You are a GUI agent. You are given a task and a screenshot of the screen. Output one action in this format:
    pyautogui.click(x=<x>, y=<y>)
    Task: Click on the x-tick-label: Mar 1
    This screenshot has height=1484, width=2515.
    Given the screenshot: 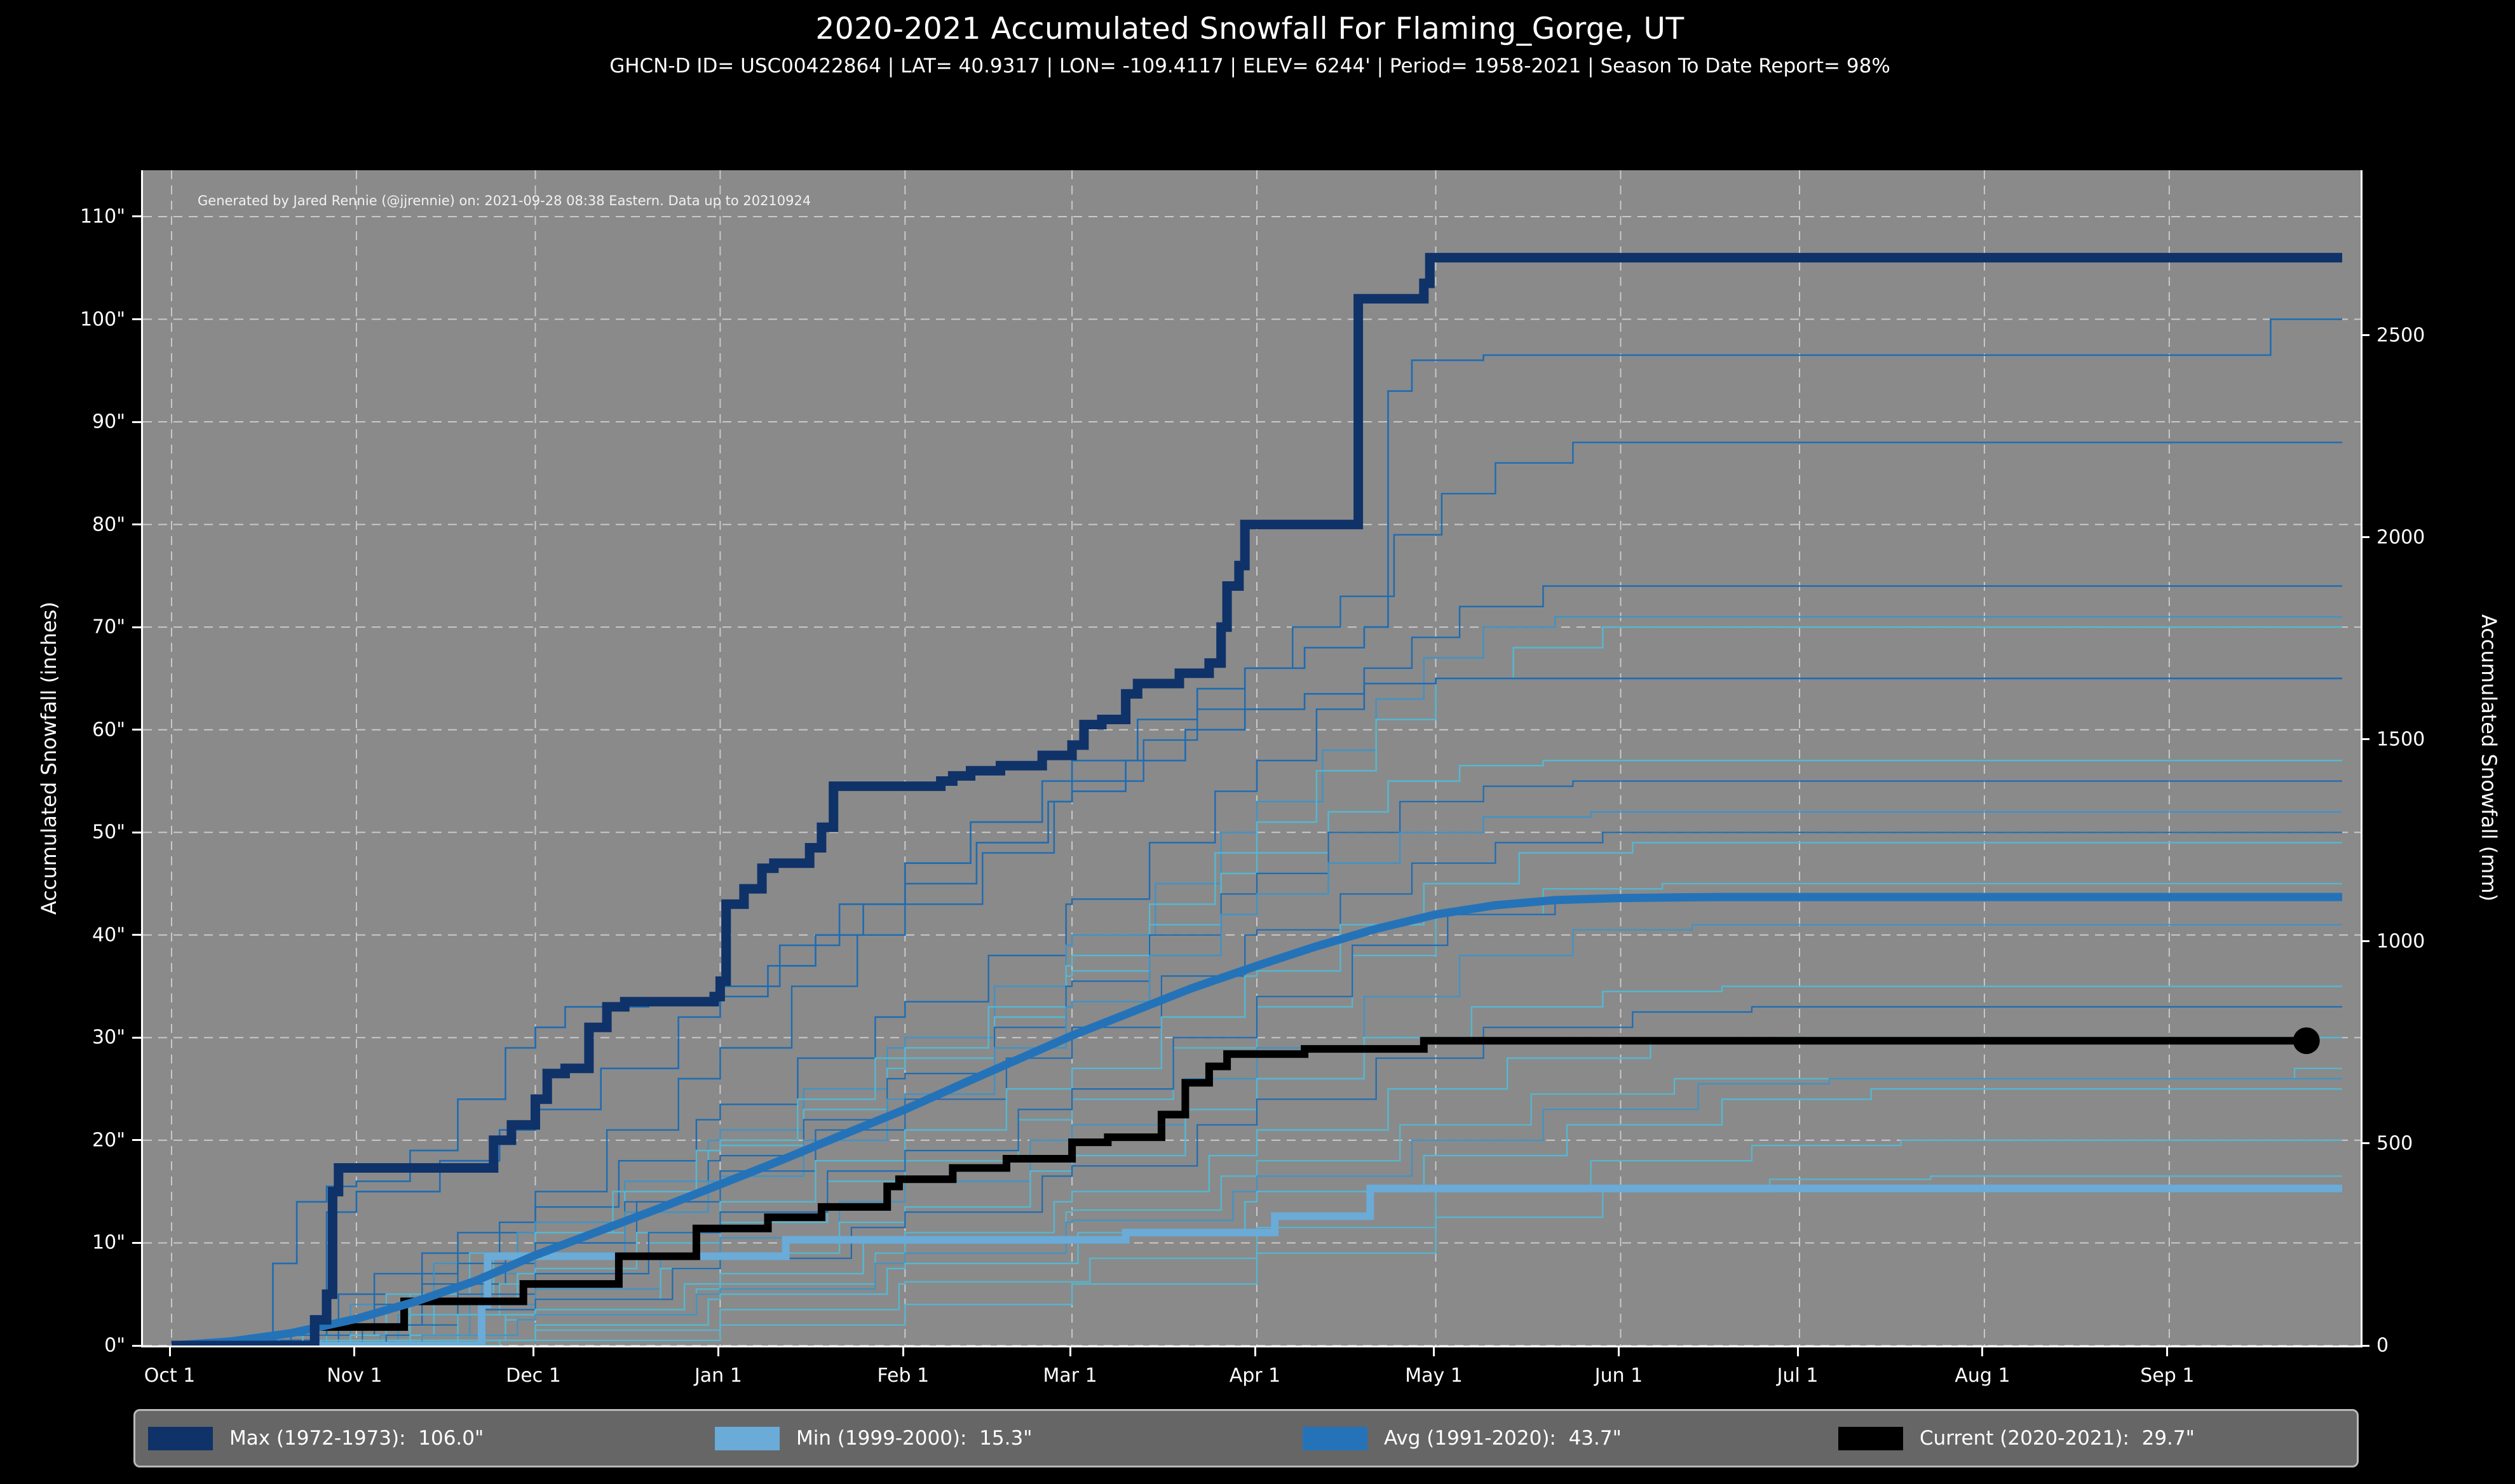 What is the action you would take?
    pyautogui.click(x=1070, y=1376)
    